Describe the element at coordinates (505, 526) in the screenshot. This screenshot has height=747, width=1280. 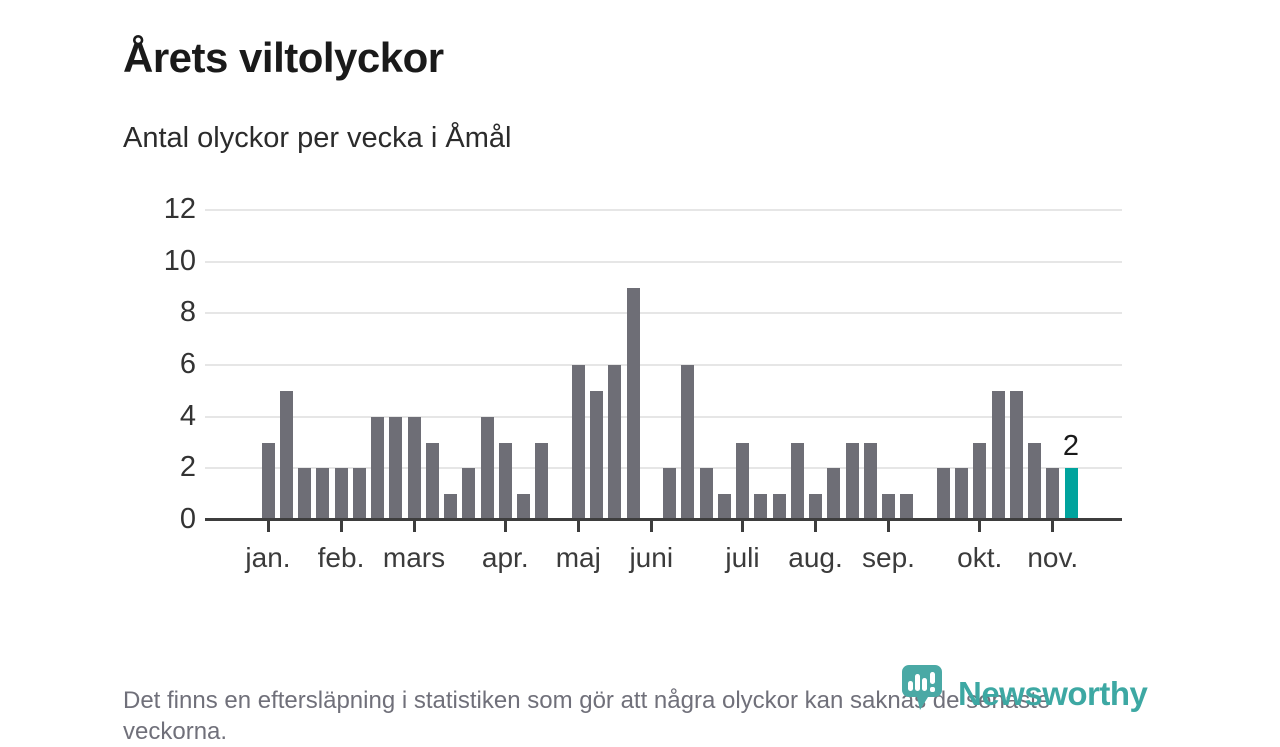
I see `x-tick-apr` at that location.